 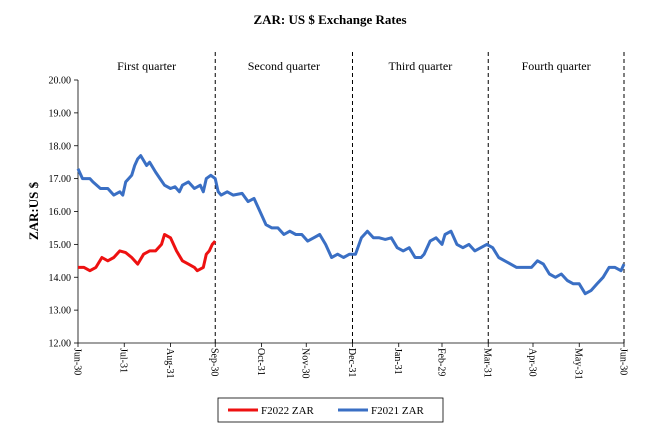 I want to click on x-tick-label: Jan-31, so click(x=397, y=361).